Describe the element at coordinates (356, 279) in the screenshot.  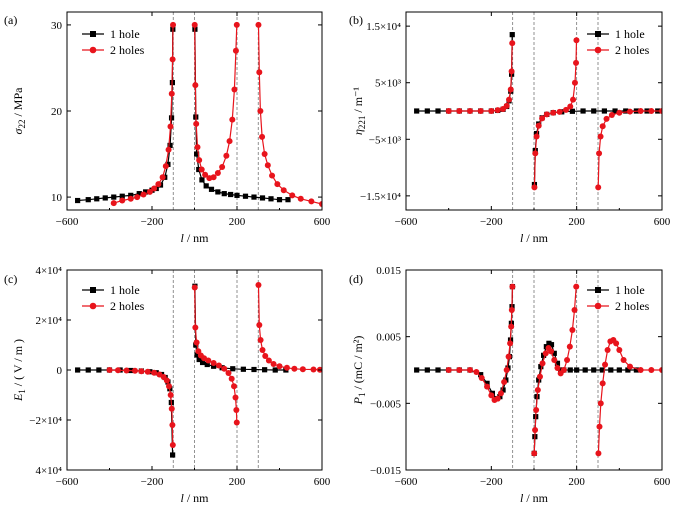
I see `panel-label: (d)` at that location.